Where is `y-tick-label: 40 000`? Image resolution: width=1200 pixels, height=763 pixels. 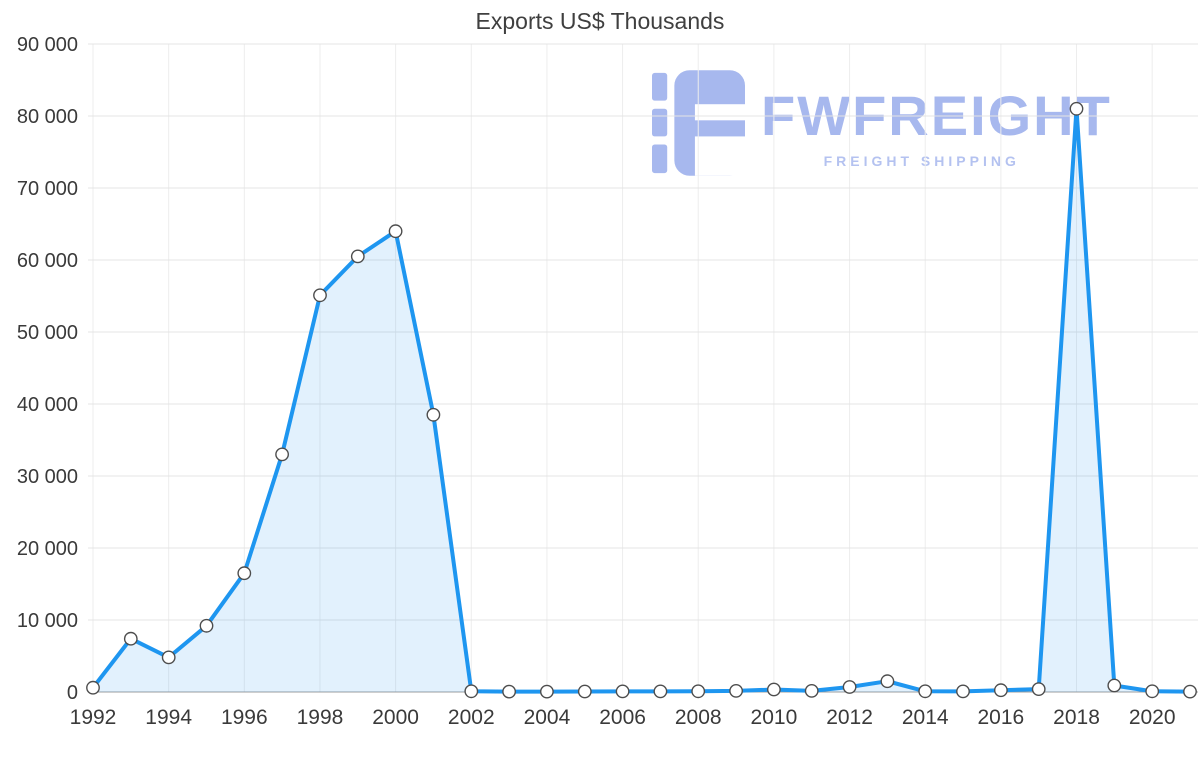 y-tick-label: 40 000 is located at coordinates (47, 405).